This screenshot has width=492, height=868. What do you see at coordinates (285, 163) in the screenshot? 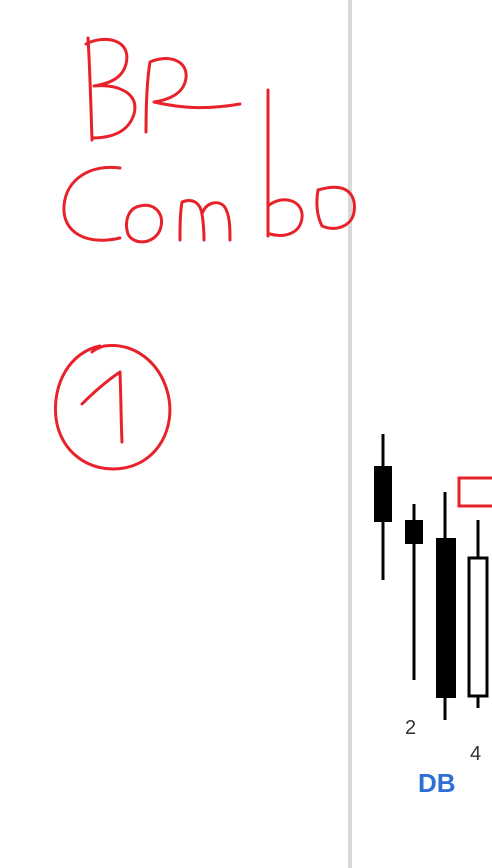
I see `handwritten-letter-b-lower` at bounding box center [285, 163].